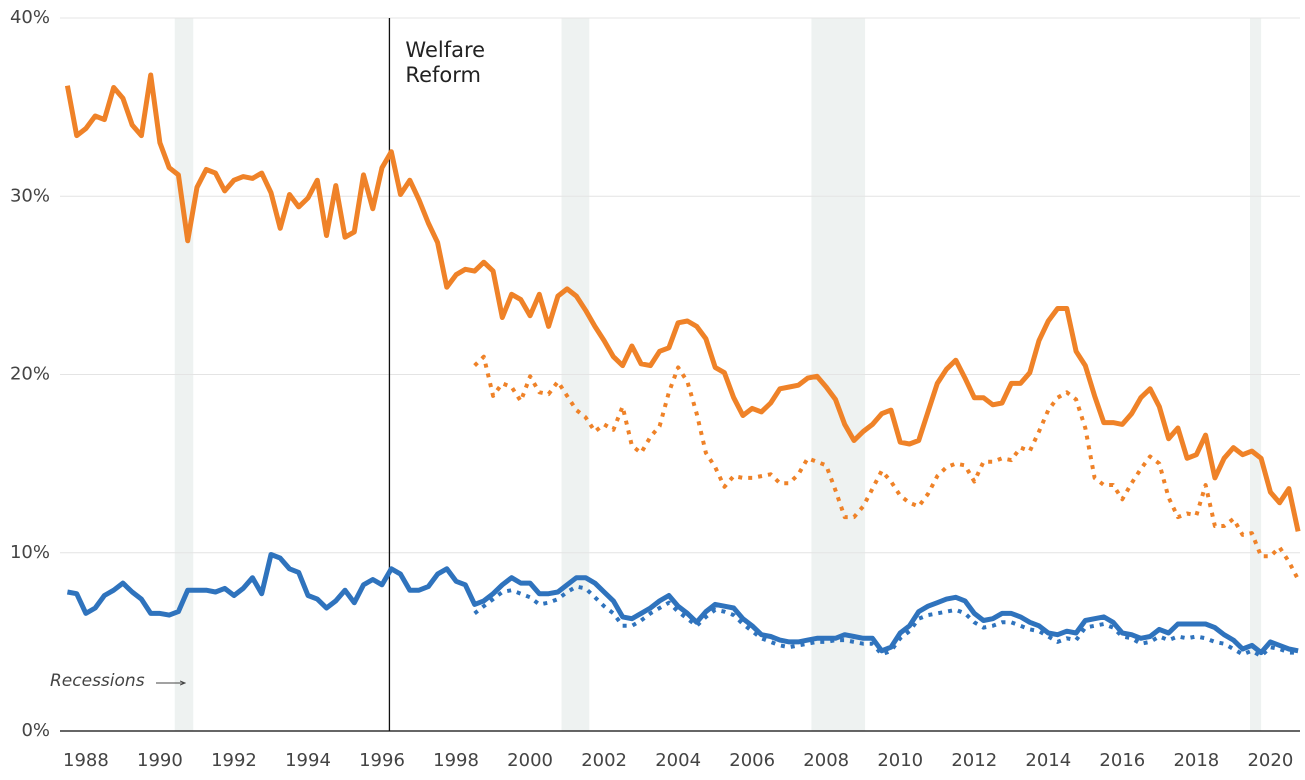 This screenshot has width=1305, height=780. I want to click on x-tick-label: 1992, so click(234, 760).